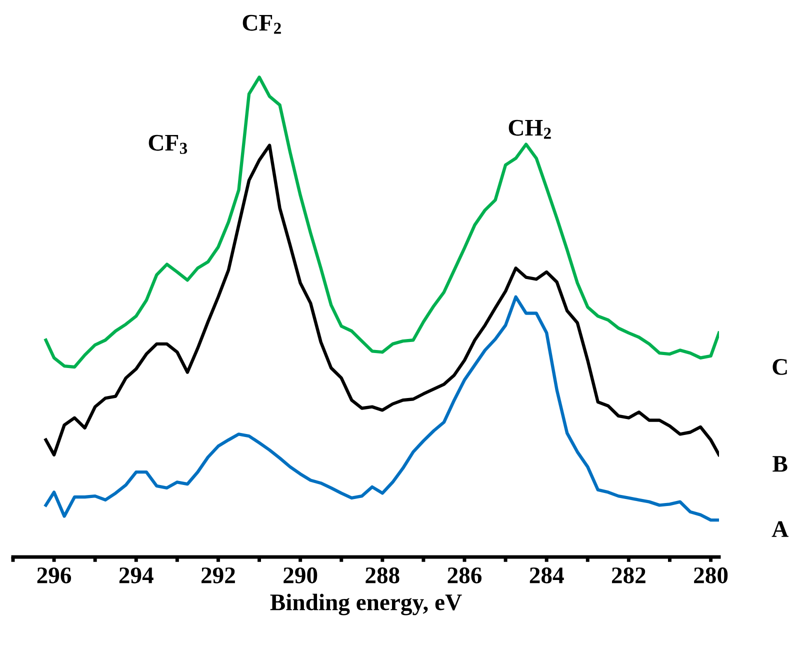 The width and height of the screenshot is (802, 649). Describe the element at coordinates (547, 575) in the screenshot. I see `x-tick-label: 284` at that location.